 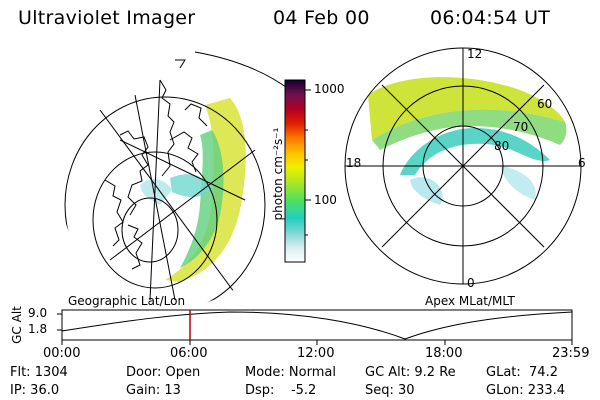 What do you see at coordinates (475, 54) in the screenshot?
I see `mlt-label-12: 12` at bounding box center [475, 54].